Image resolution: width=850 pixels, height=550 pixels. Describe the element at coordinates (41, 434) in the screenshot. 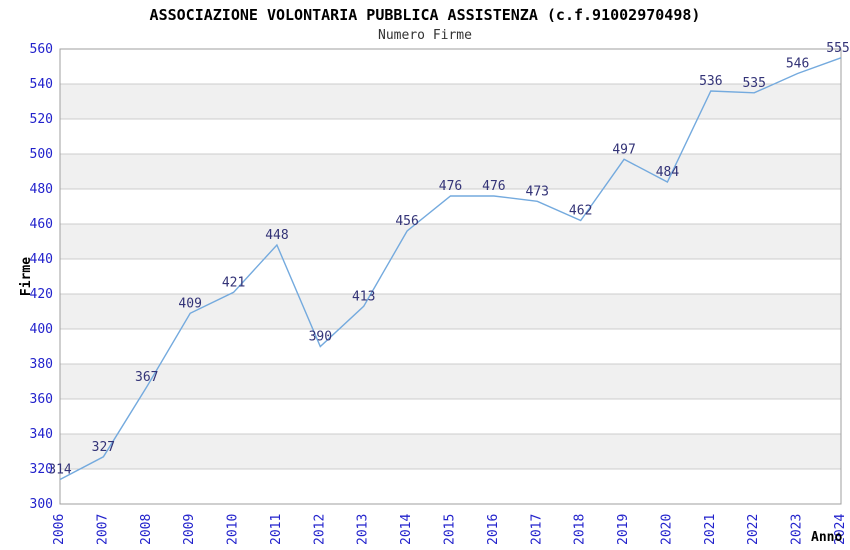

I see `y-tick-label: 340` at that location.